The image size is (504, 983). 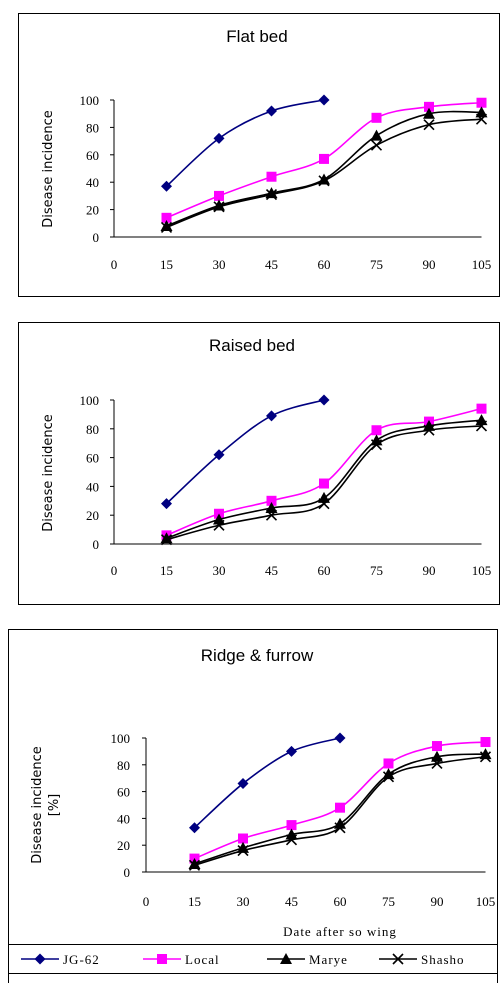 What do you see at coordinates (286, 958) in the screenshot?
I see `legend-marker-marye` at bounding box center [286, 958].